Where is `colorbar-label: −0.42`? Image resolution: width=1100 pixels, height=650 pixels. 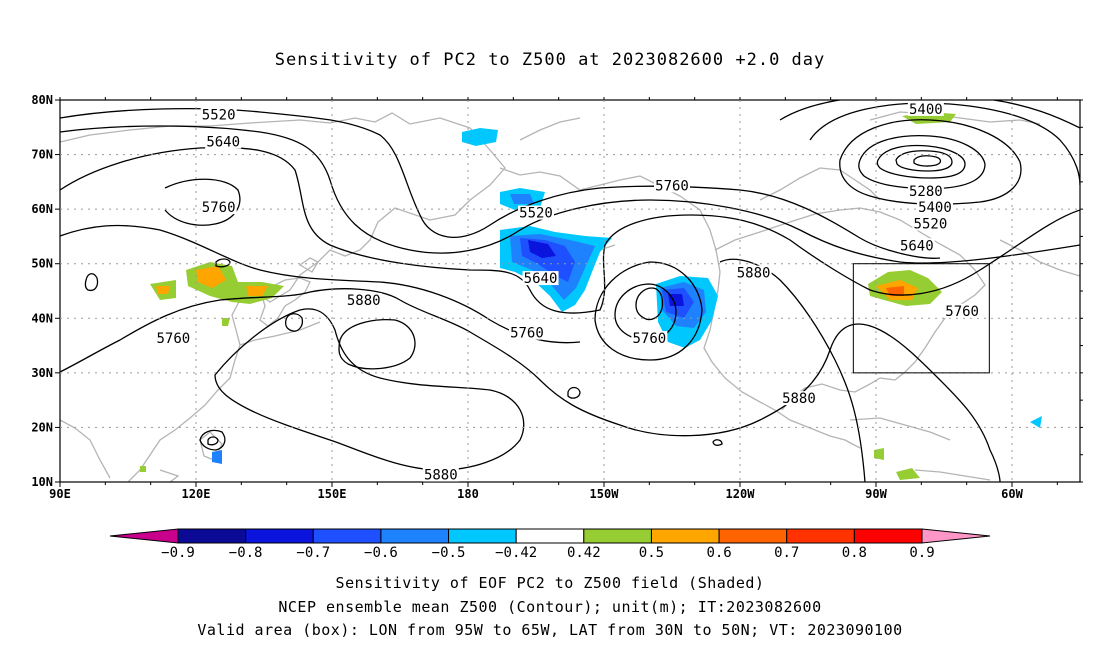 colorbar-label: −0.42 is located at coordinates (516, 553).